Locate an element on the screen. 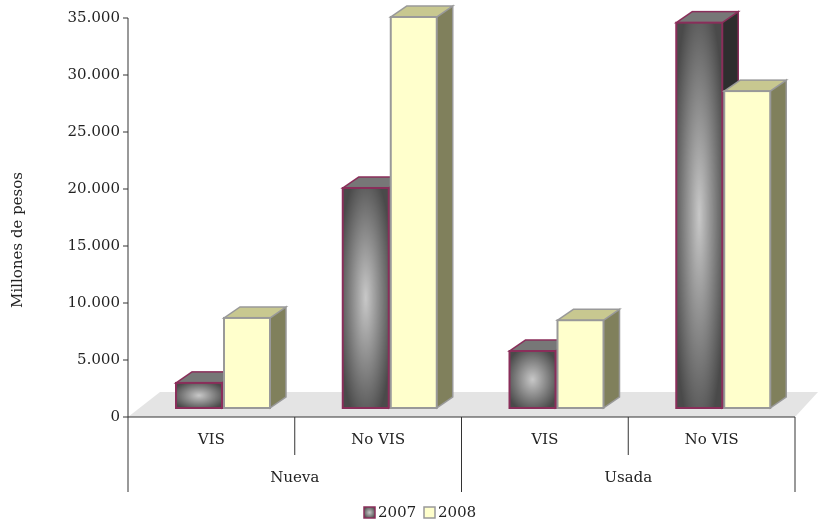  y-tick-label: 30.000 is located at coordinates (94, 74).